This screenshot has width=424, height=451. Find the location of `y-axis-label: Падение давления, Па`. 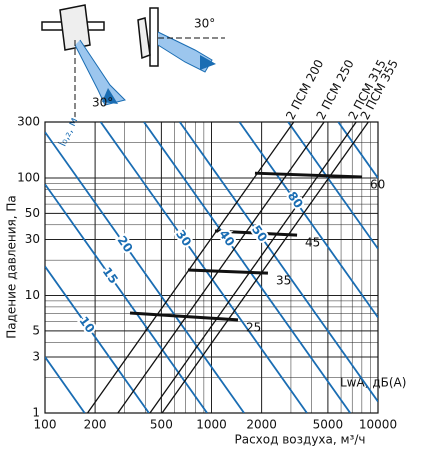

y-axis-label: Падение давления, Па is located at coordinates (12, 267).